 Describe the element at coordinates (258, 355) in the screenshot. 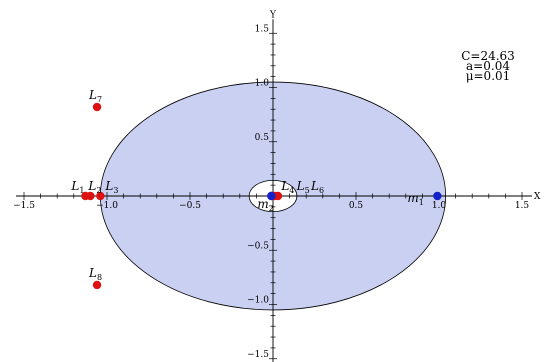

I see `y-tick-label: −1.5` at that location.